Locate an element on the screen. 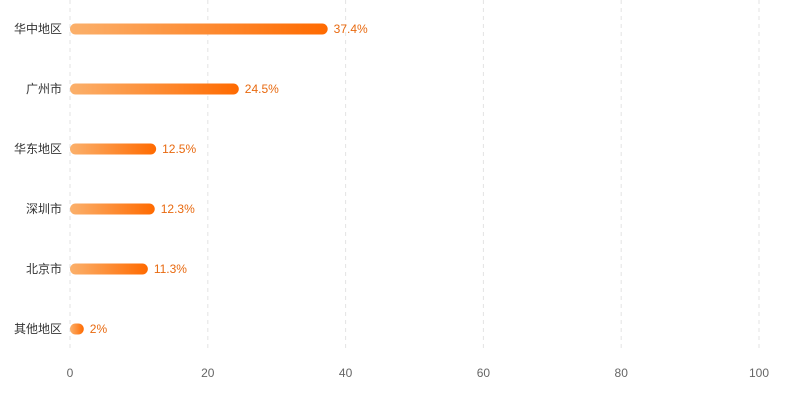 The image size is (789, 402). x-tick-label: 40 is located at coordinates (346, 373).